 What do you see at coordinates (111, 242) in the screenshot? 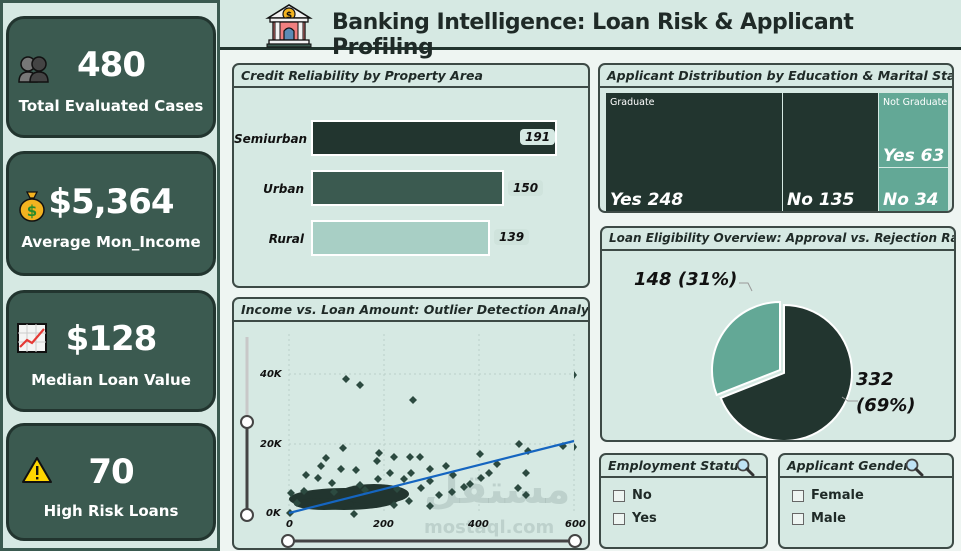
I see `kpi-label: Average Mon_Income` at bounding box center [111, 242].